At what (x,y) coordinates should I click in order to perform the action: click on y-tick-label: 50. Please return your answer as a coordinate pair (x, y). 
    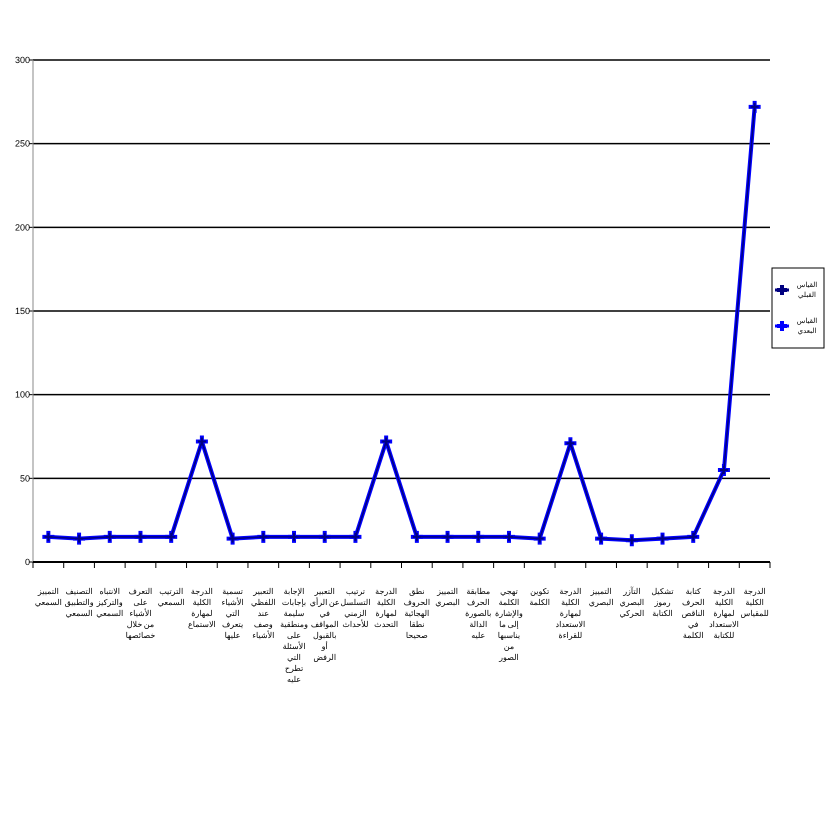
    Looking at the image, I should click on (25, 478).